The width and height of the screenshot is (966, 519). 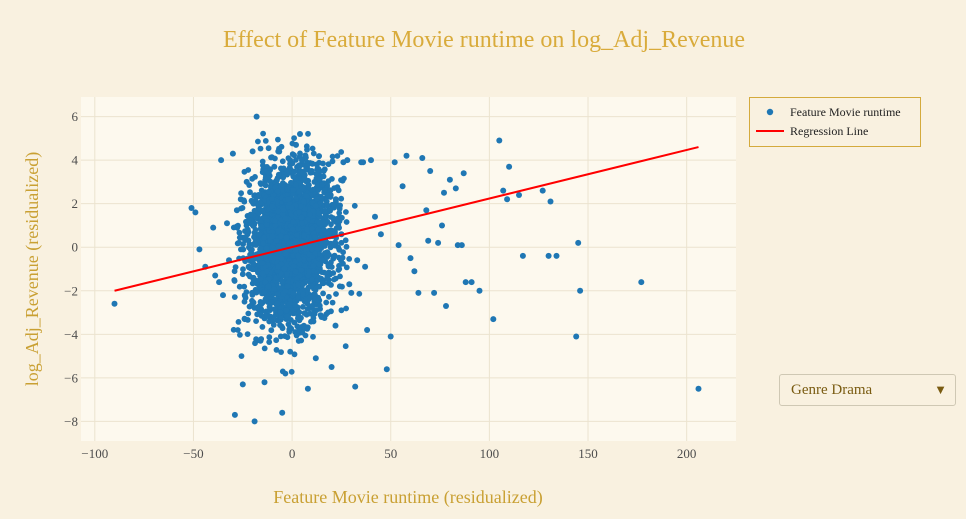 I want to click on legend: Feature Movie runtime Regression Line, so click(x=835, y=122).